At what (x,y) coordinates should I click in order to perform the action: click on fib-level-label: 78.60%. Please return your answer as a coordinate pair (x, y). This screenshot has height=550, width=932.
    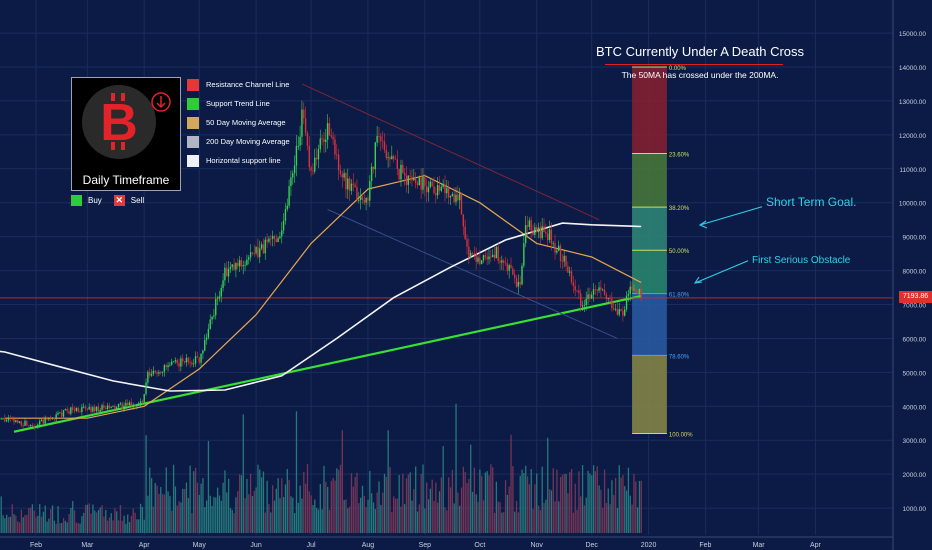
    Looking at the image, I should click on (679, 357).